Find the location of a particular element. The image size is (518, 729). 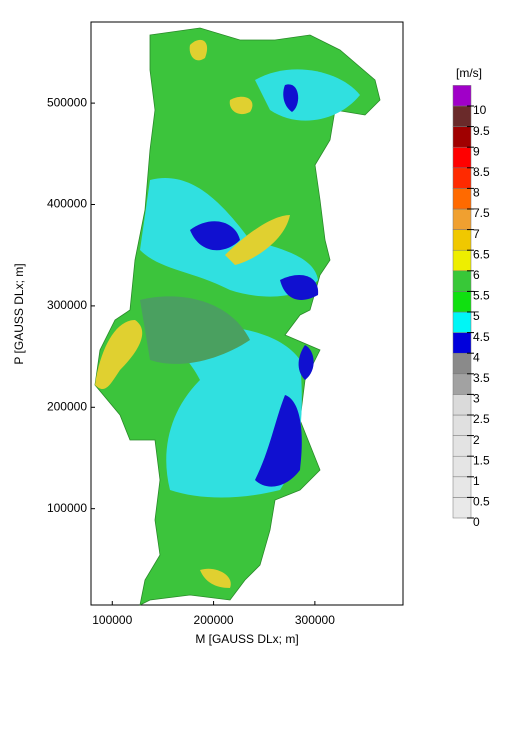

colorbar-label: 9 is located at coordinates (476, 151).